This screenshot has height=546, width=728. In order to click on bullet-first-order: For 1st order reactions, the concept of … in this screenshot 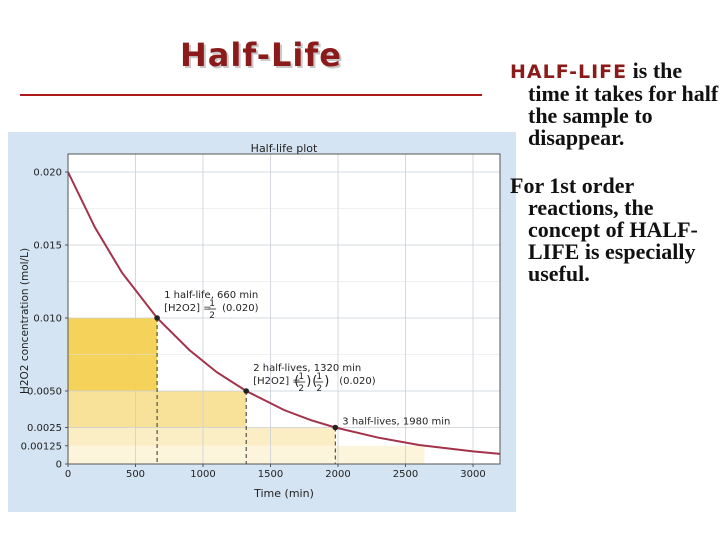, I will do `click(616, 230)`.